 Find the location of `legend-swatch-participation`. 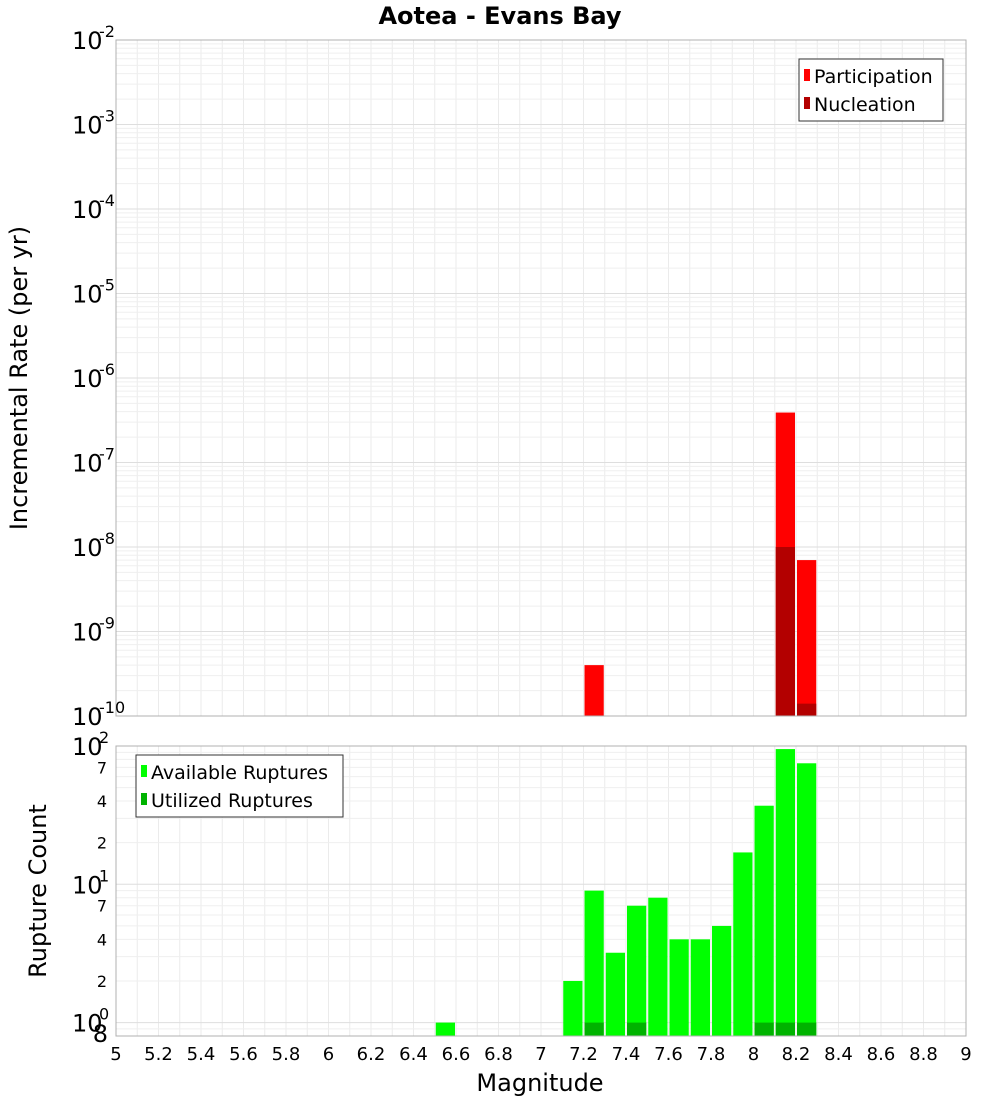

legend-swatch-participation is located at coordinates (807, 75).